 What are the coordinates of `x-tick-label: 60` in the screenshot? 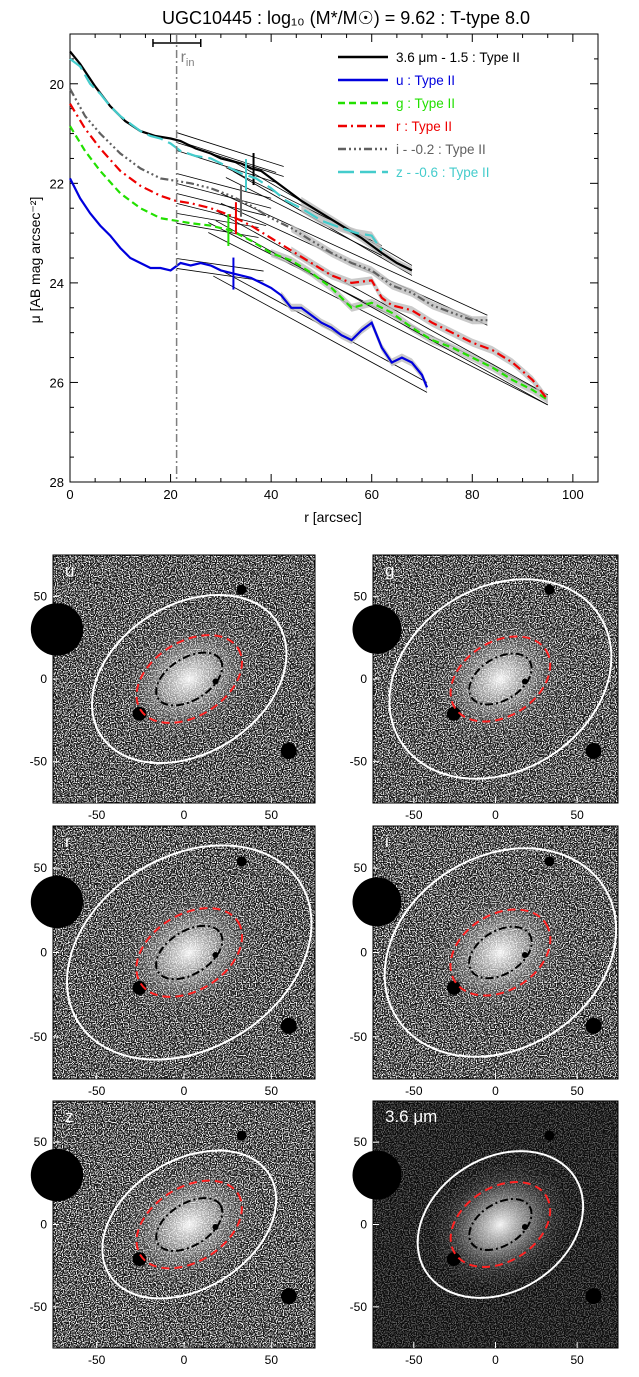 It's located at (371, 494).